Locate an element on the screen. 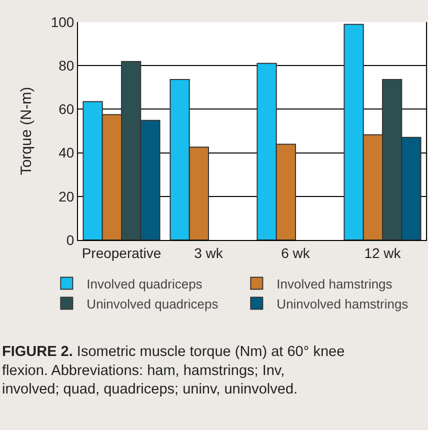  legend-label: Involved quadriceps is located at coordinates (144, 284).